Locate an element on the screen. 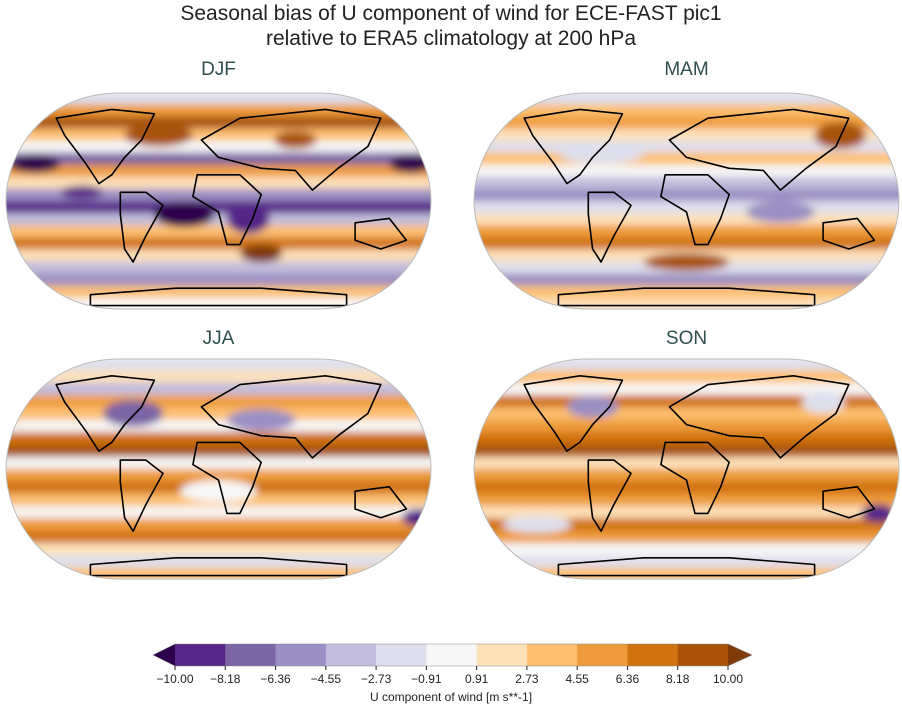  colorbar-tick-label: −10.00 is located at coordinates (175, 679).